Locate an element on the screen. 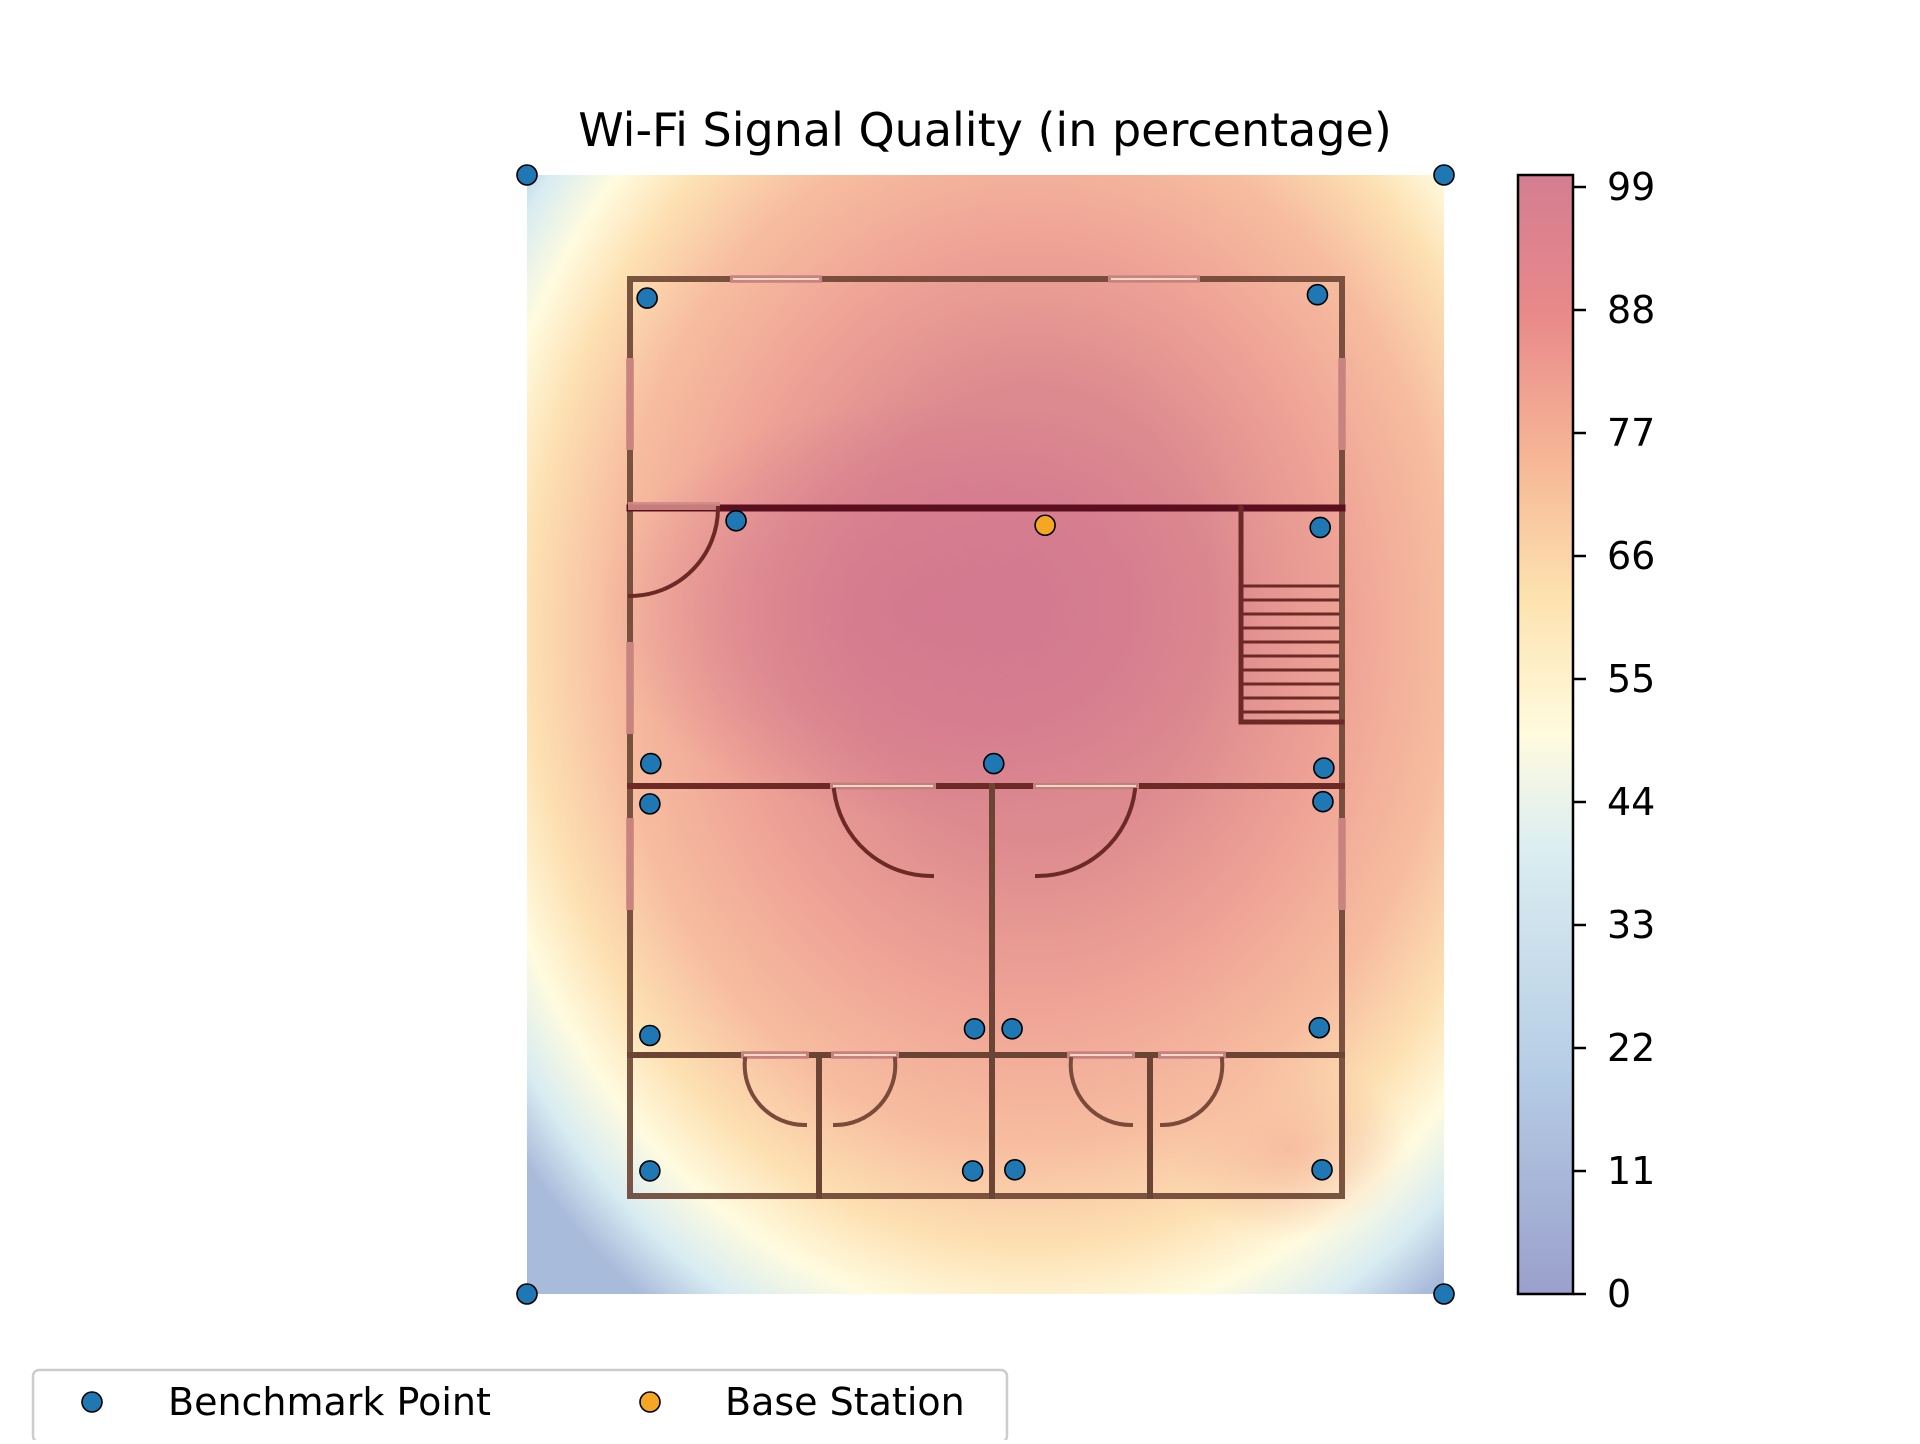 This screenshot has height=1444, width=1920. colorbar-tick-label: 0 is located at coordinates (1619, 1294).